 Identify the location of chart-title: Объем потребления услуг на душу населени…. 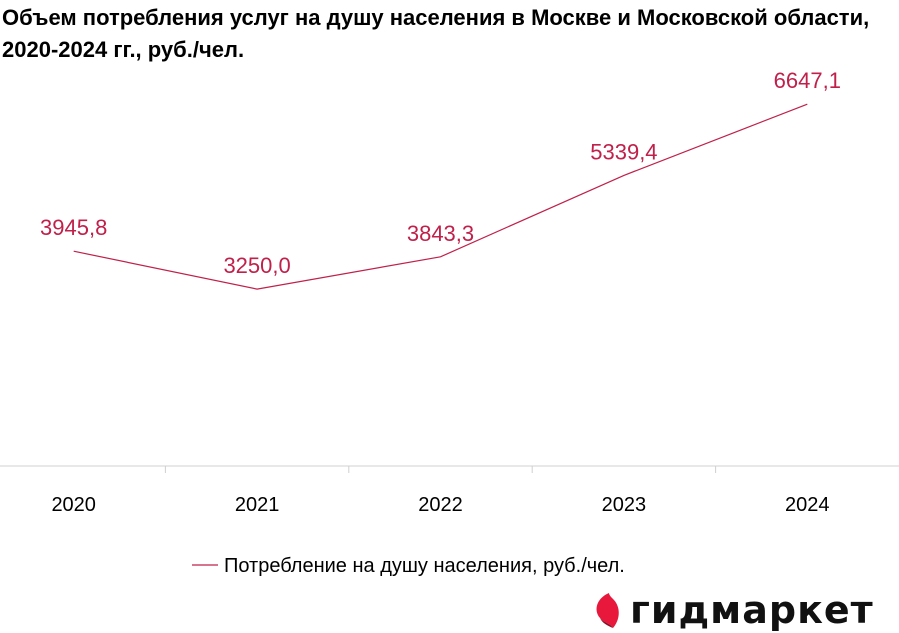
(436, 33).